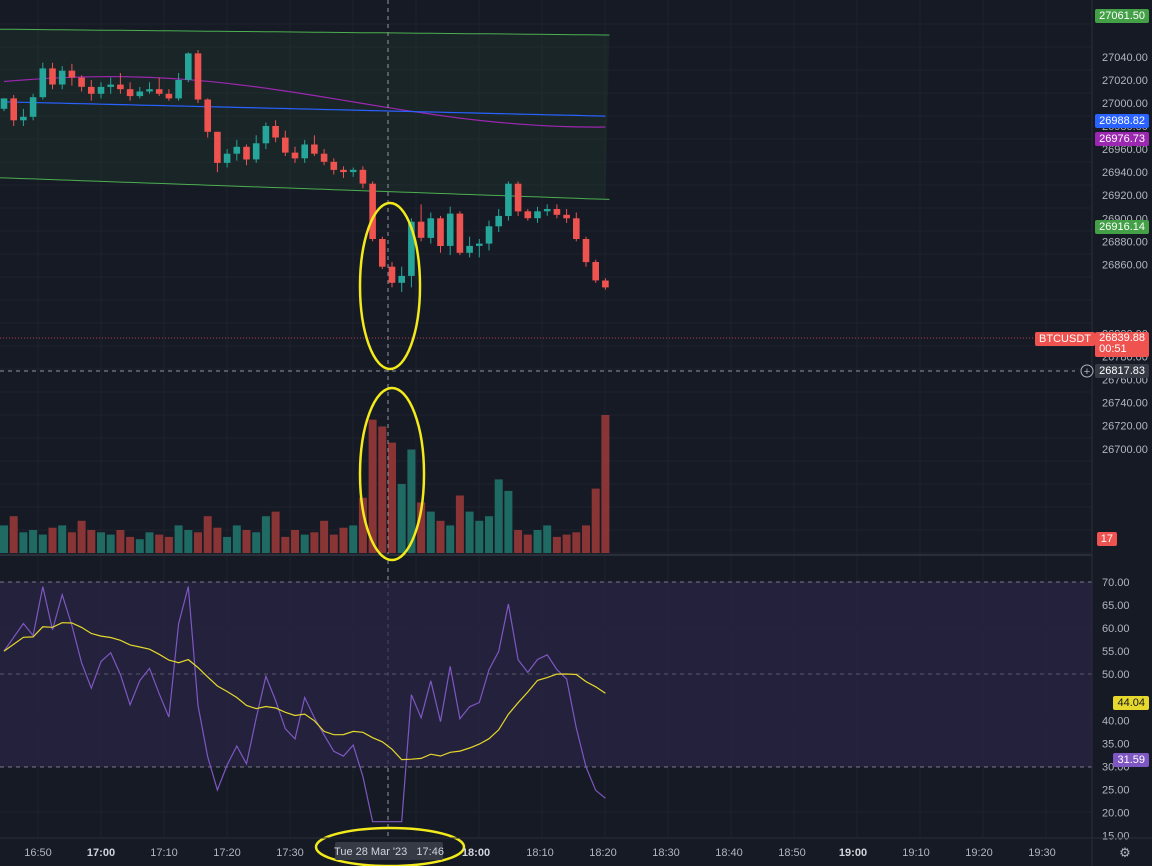 Image resolution: width=1152 pixels, height=866 pixels. What do you see at coordinates (305, 484) in the screenshot?
I see `volume-bars` at bounding box center [305, 484].